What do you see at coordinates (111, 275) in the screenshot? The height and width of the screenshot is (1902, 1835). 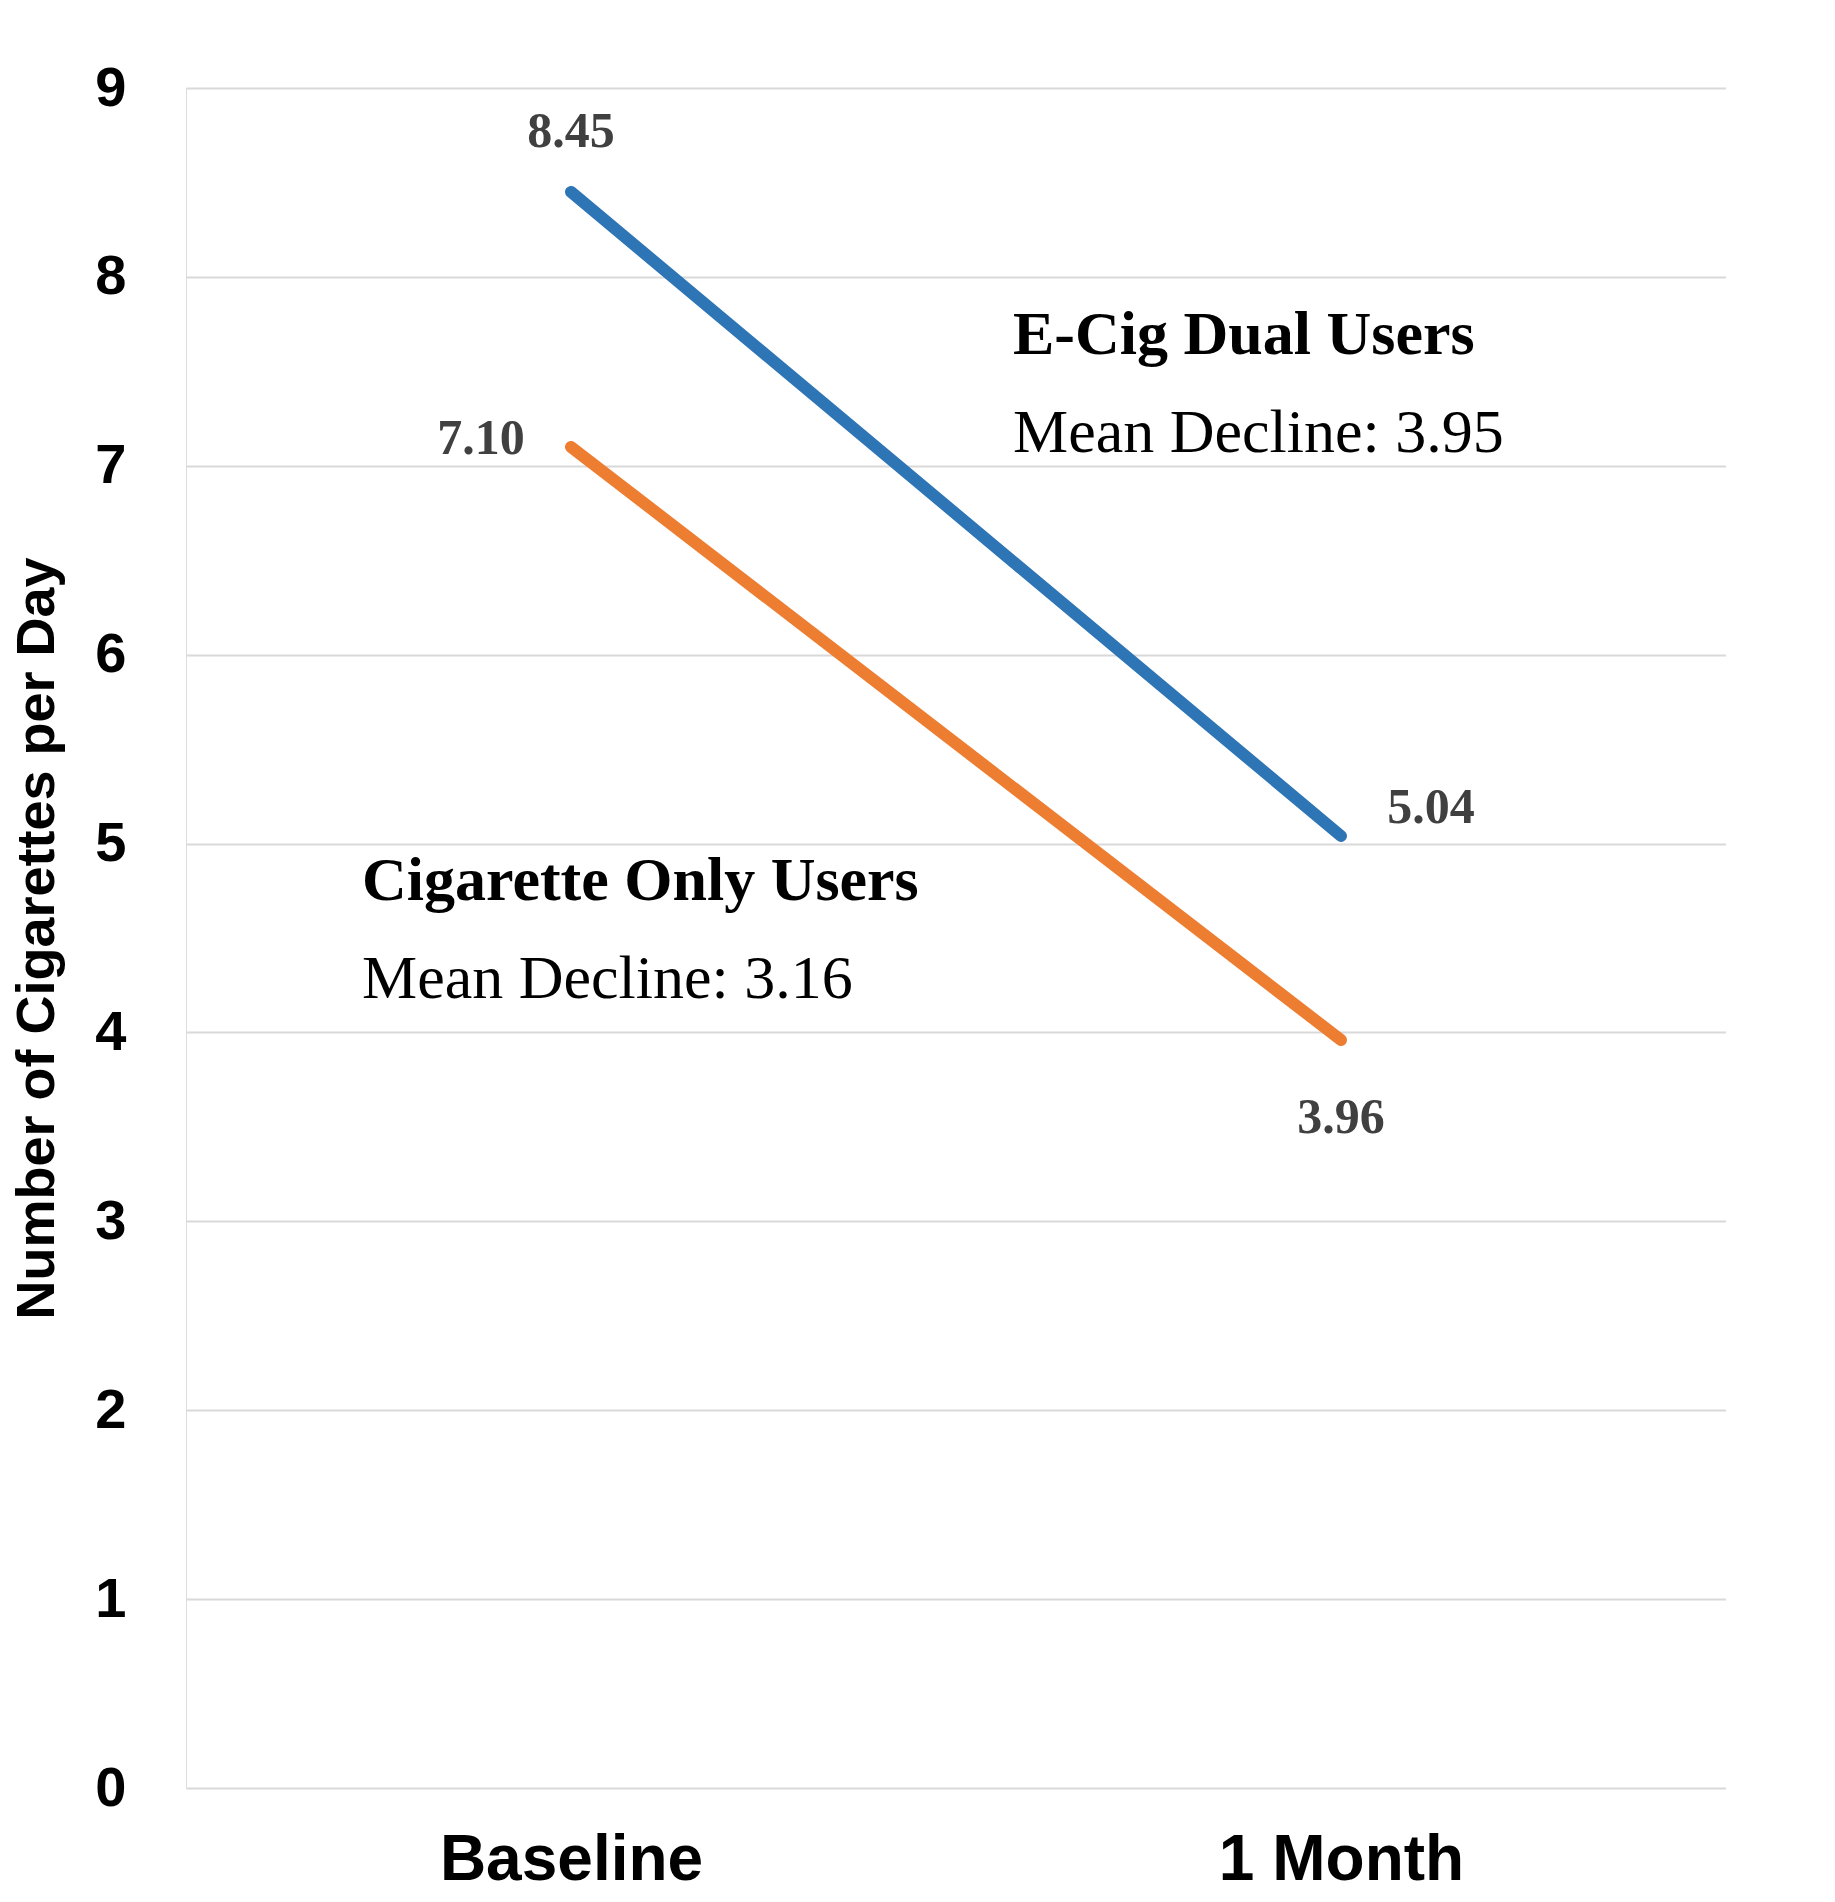 I see `y-tick-label: 8` at bounding box center [111, 275].